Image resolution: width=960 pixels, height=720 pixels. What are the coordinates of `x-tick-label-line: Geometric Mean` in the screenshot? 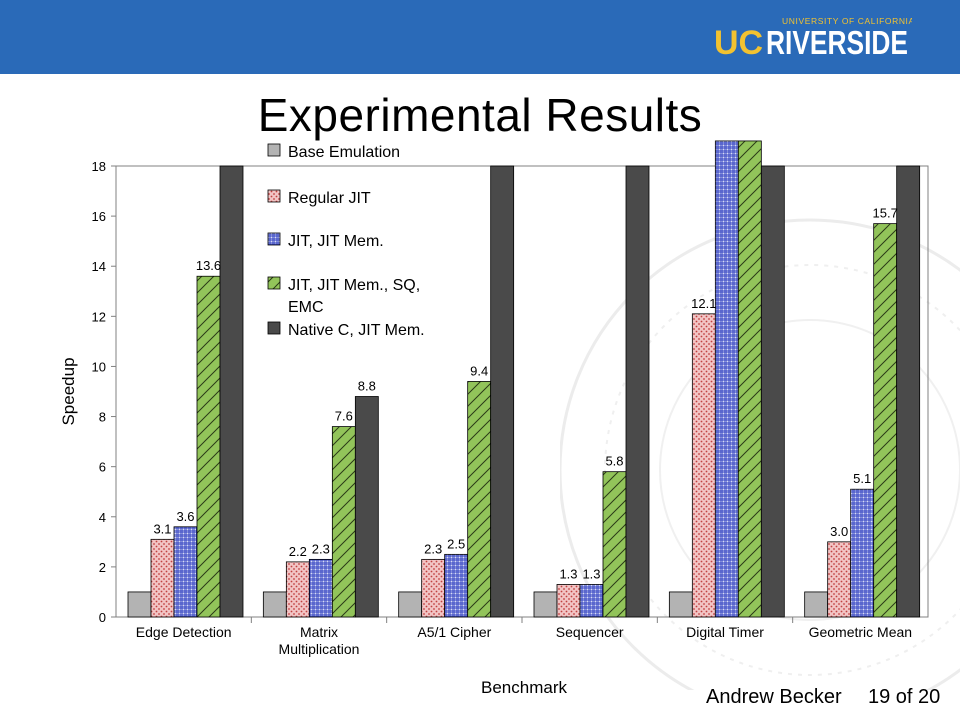 It's located at (860, 632).